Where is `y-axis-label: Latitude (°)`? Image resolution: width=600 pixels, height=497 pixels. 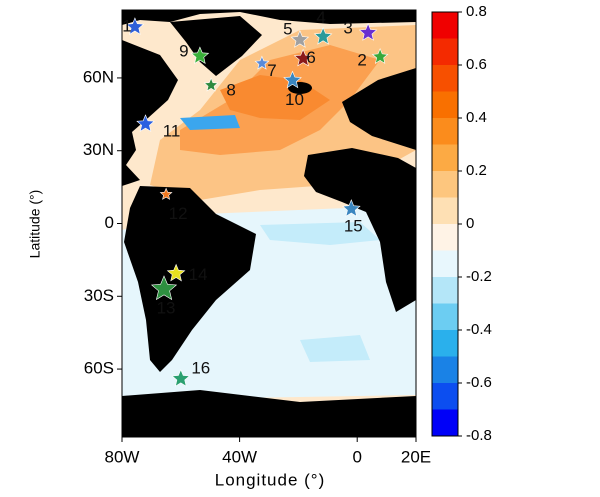 y-axis-label: Latitude (°) is located at coordinates (35, 224).